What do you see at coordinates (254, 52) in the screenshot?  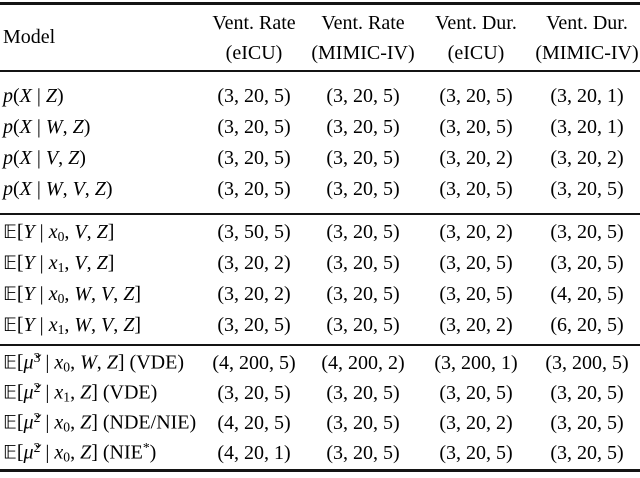 I see `column-header-line2: (eICU)` at bounding box center [254, 52].